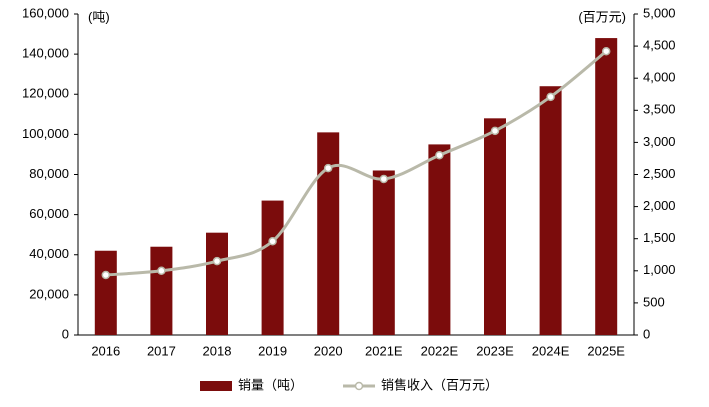  Describe the element at coordinates (384, 350) in the screenshot. I see `x-tick-label: 2021E` at that location.